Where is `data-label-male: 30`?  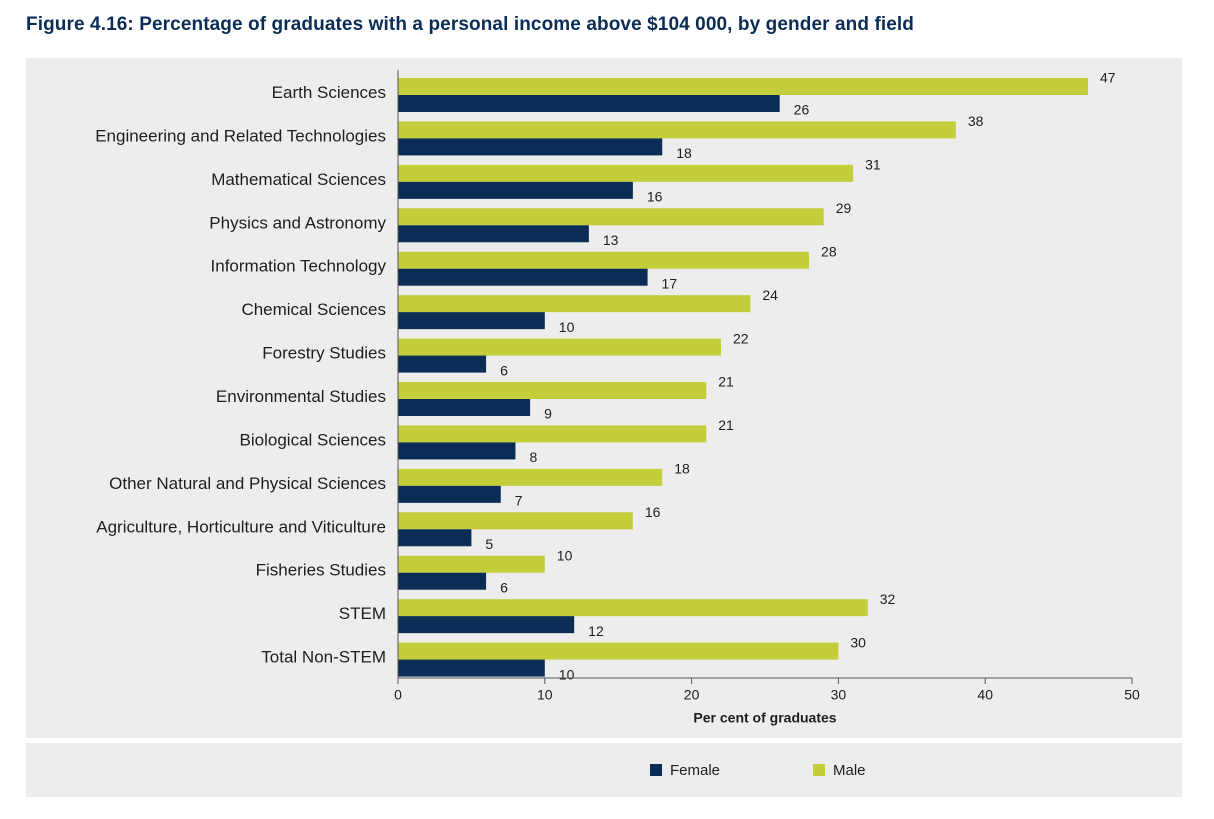 data-label-male: 30 is located at coordinates (858, 642).